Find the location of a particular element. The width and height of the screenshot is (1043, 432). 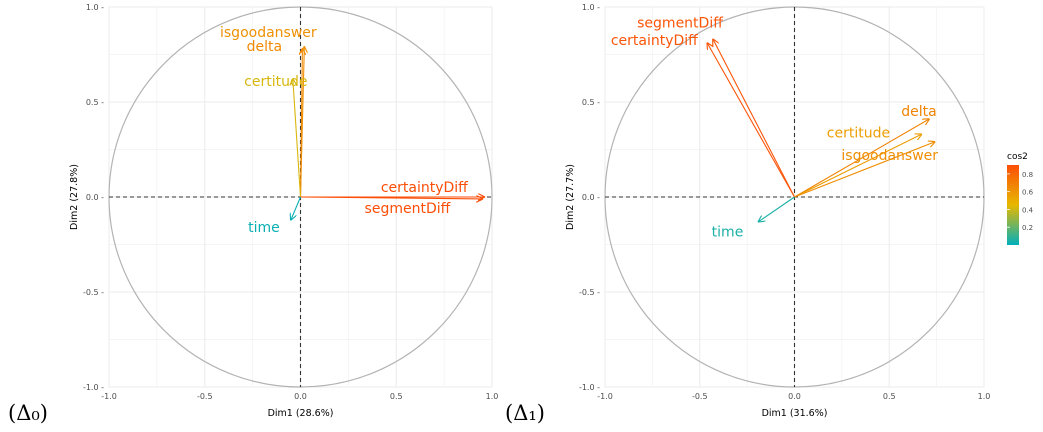

cos2-legend: cos2 0.8 0.6 0.4 0.2 is located at coordinates (1020, 198).